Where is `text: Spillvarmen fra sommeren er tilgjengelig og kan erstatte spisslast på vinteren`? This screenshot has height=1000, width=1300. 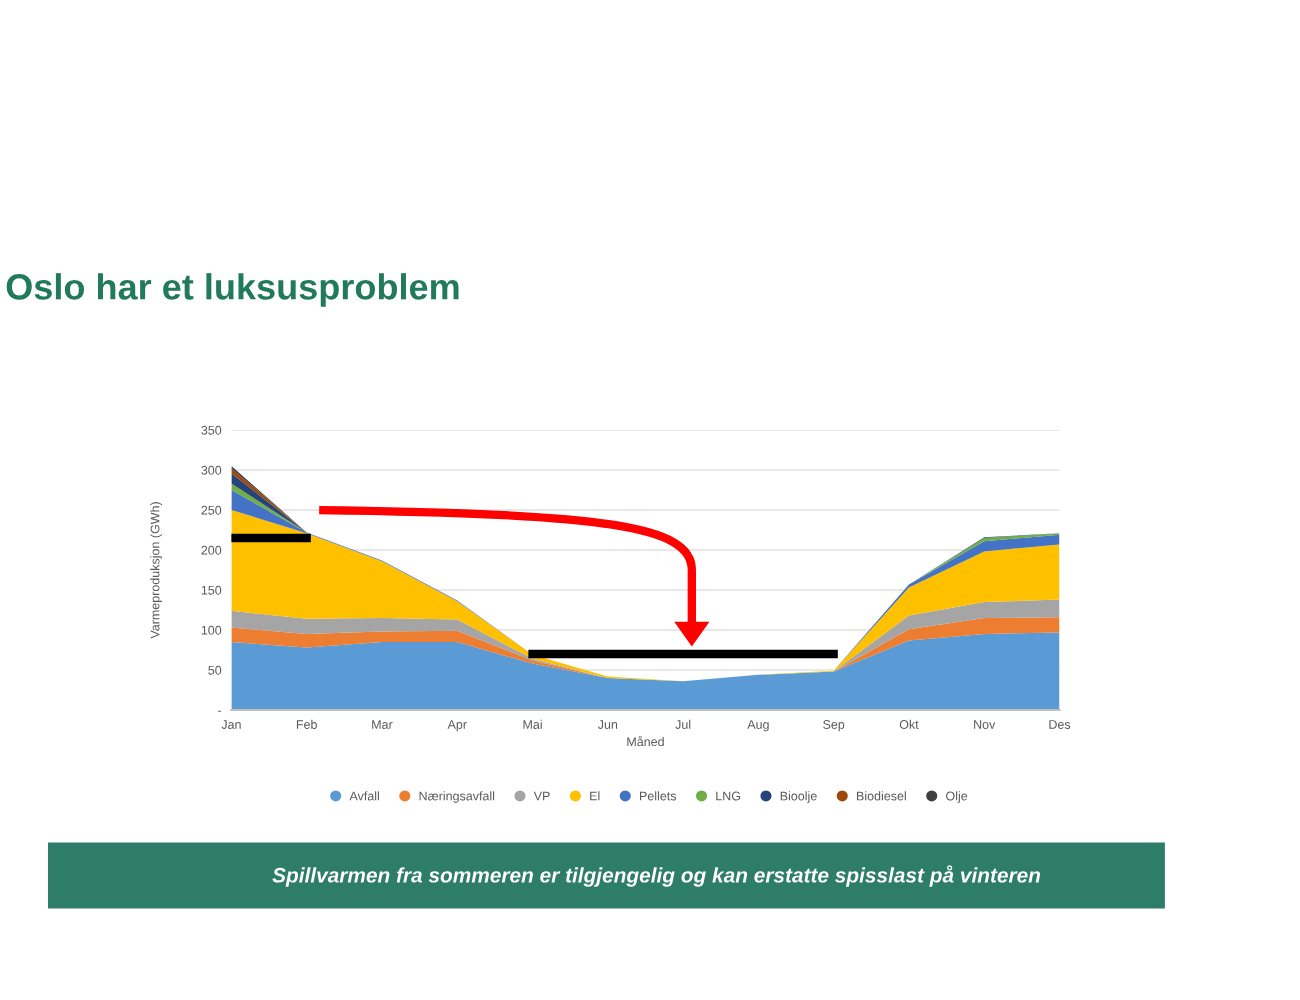 text: Spillvarmen fra sommeren er tilgjengelig og kan erstatte spisslast på vinteren is located at coordinates (656, 876).